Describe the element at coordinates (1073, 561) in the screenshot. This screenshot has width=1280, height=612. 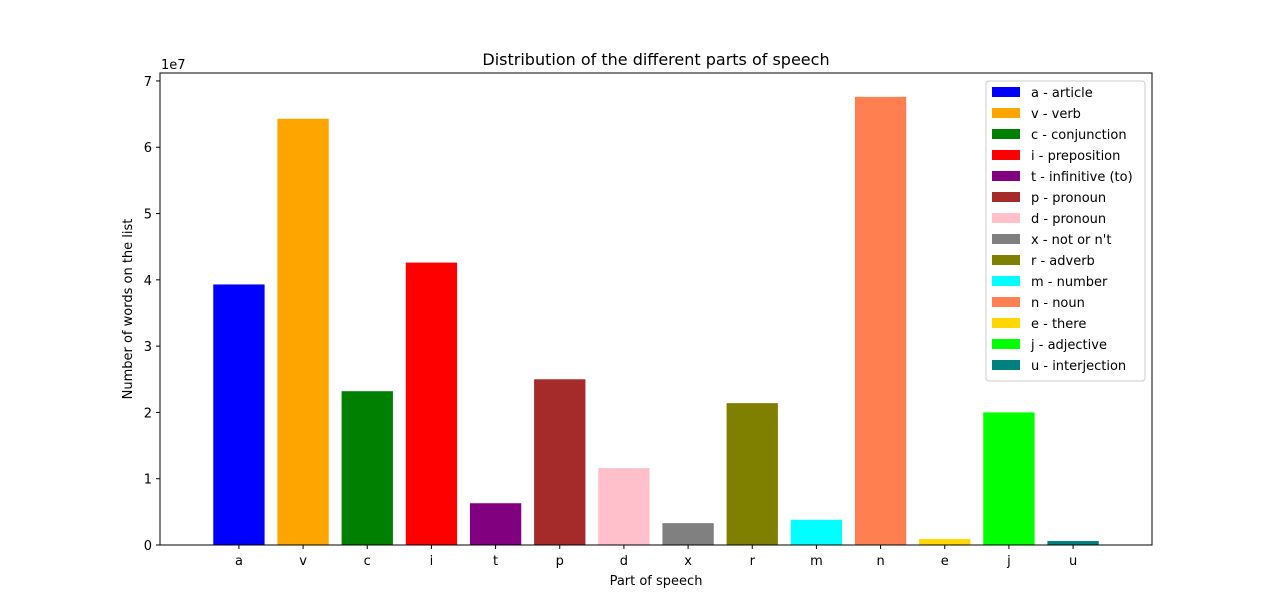
I see `x-tick-label-u: u` at that location.